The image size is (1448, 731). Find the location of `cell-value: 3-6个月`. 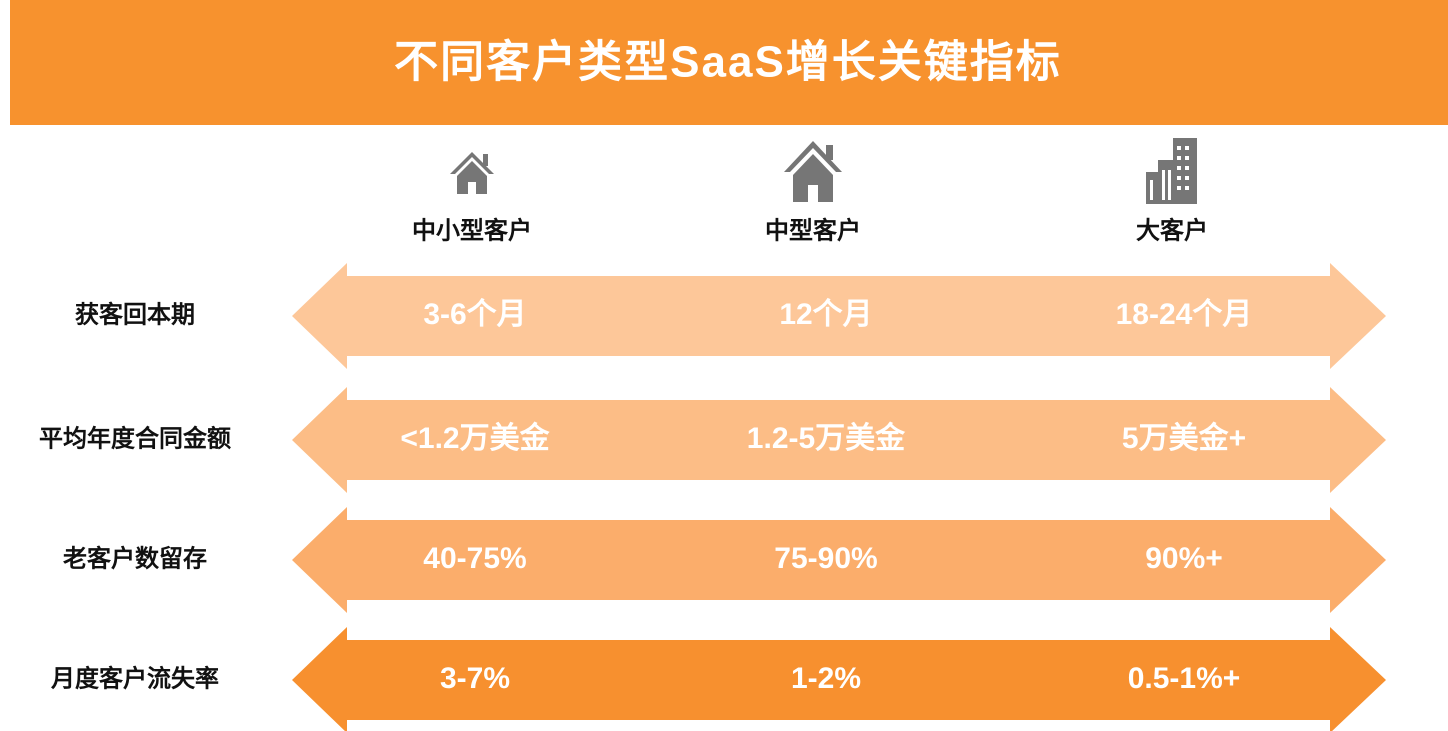

cell-value: 3-6个月 is located at coordinates (474, 314).